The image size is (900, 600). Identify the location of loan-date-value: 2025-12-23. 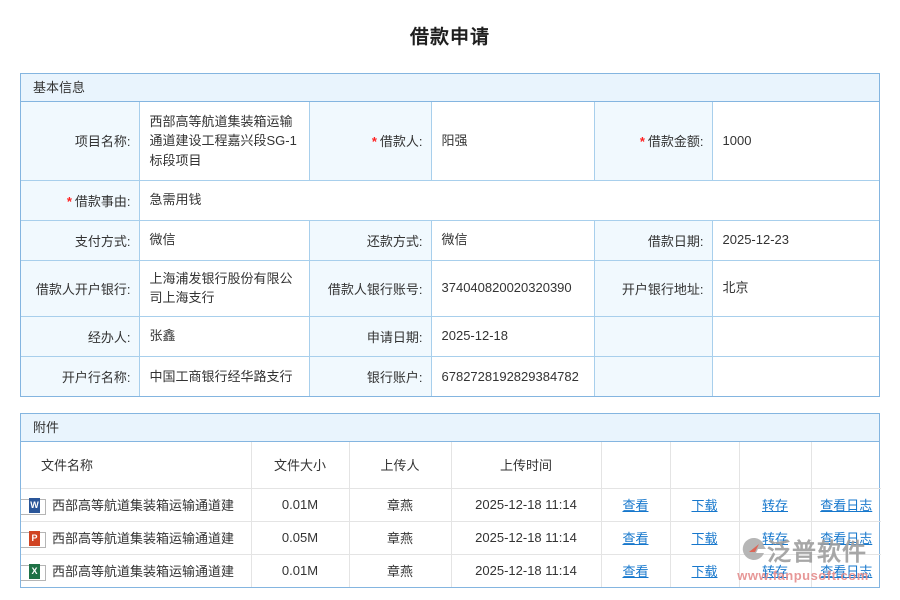
(795, 240).